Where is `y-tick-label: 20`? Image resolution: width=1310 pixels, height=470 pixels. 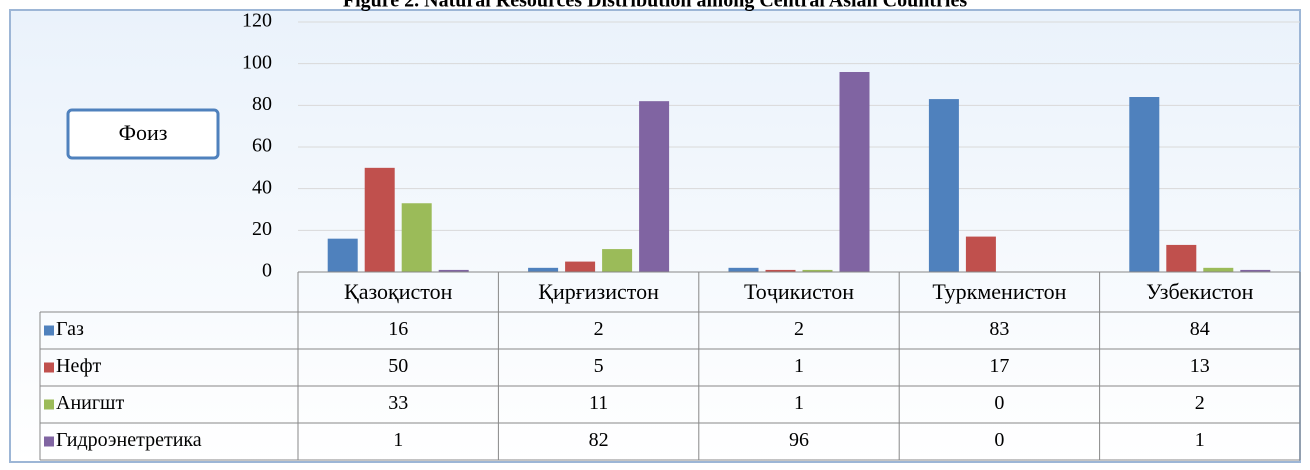
y-tick-label: 20 is located at coordinates (262, 229).